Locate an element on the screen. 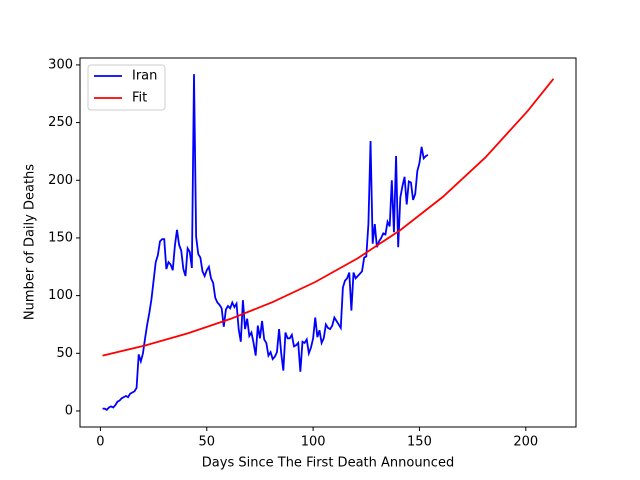  x-tick-label: 0 is located at coordinates (100, 442).